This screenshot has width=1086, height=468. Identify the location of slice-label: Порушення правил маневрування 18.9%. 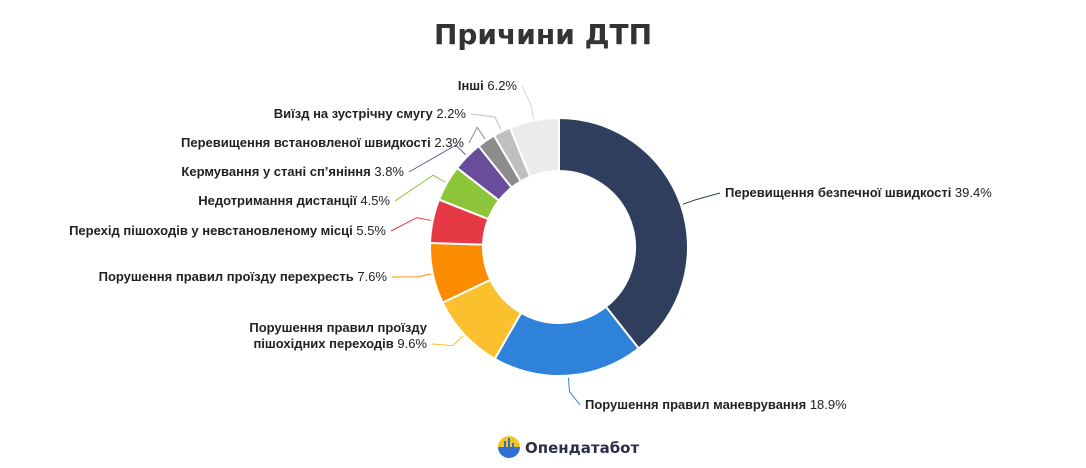
(716, 404).